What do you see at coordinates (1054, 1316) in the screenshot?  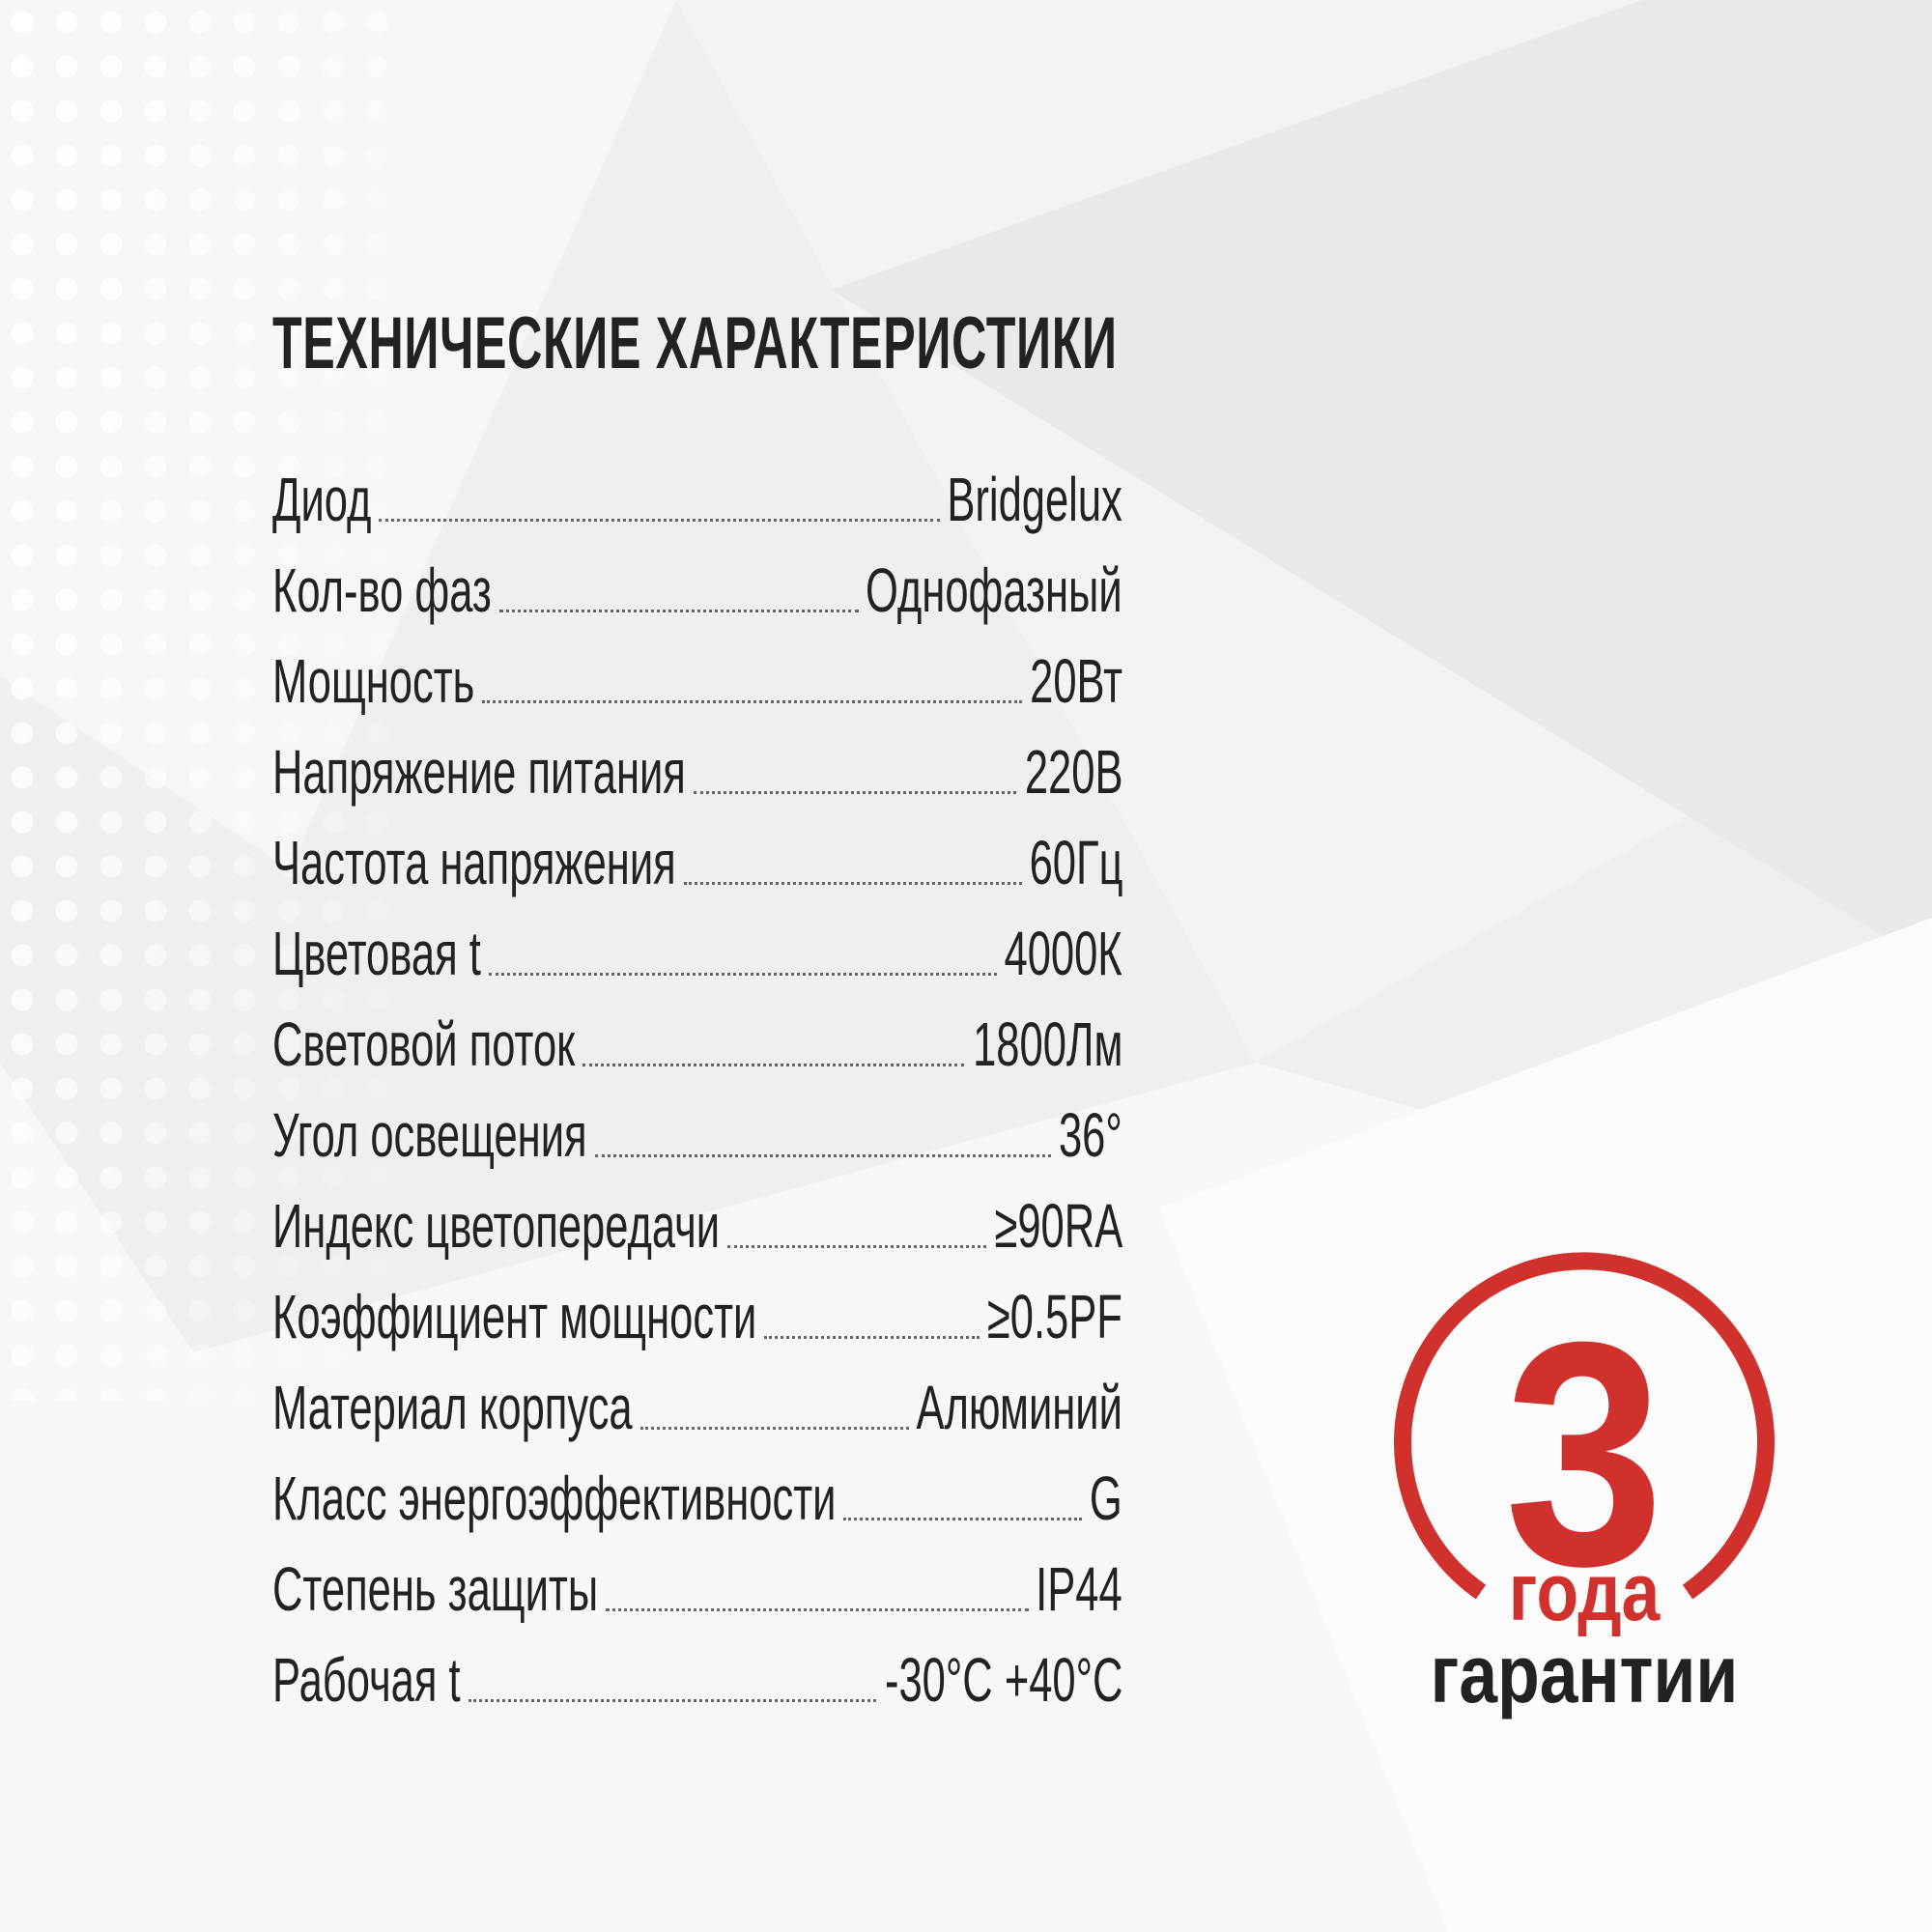 I see `spec-value: ≥0.5PF` at bounding box center [1054, 1316].